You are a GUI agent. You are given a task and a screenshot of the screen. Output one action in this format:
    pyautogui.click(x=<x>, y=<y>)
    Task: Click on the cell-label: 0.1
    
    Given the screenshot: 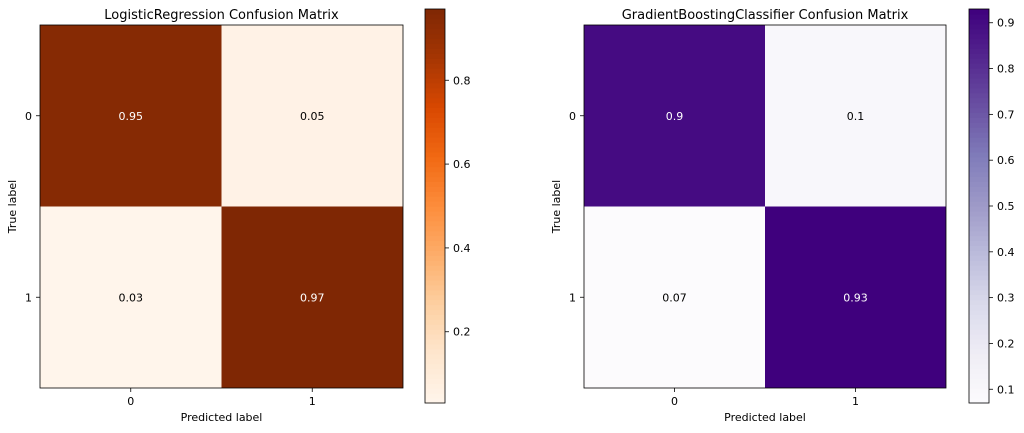 What is the action you would take?
    pyautogui.click(x=856, y=116)
    